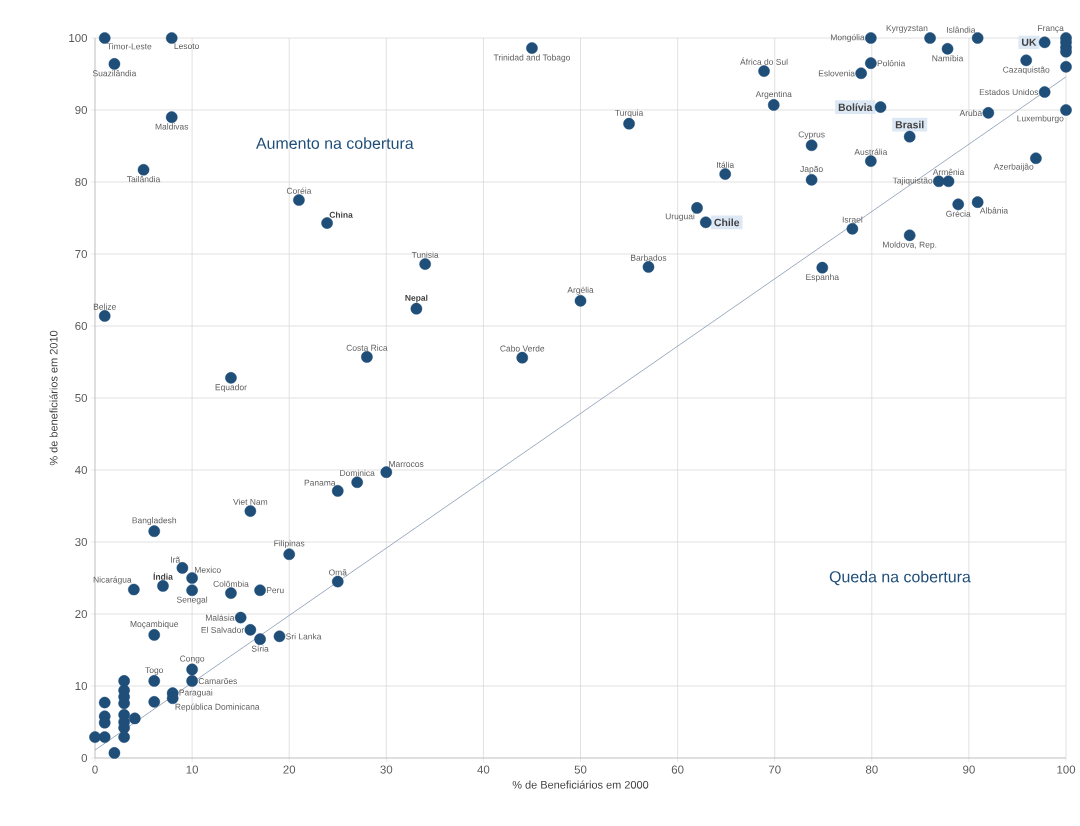 This screenshot has height=826, width=1080. What do you see at coordinates (1013, 167) in the screenshot?
I see `annotation: Azerbaijão` at bounding box center [1013, 167].